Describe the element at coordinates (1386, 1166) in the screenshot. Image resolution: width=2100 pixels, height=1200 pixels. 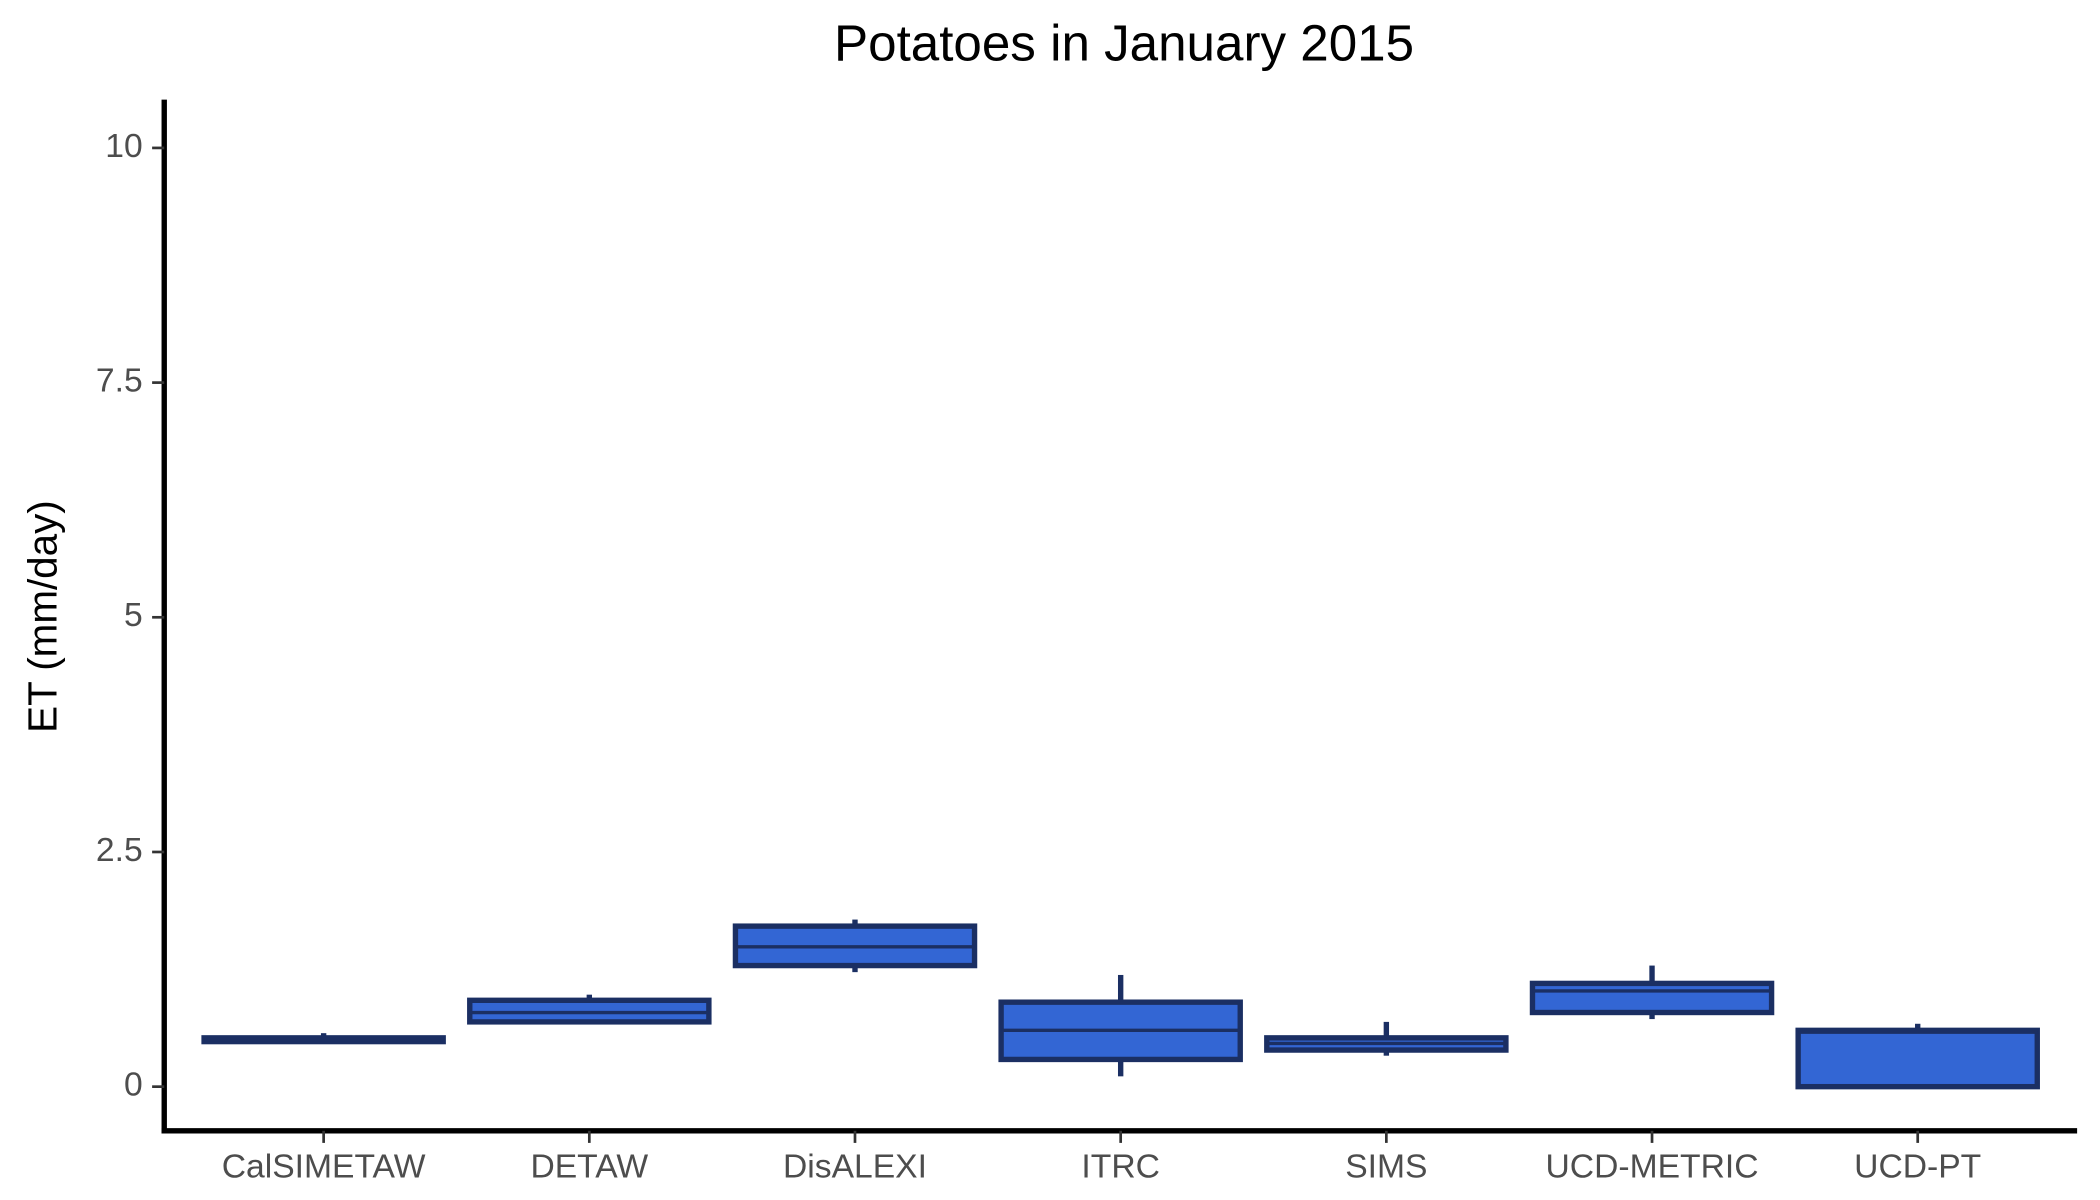
I see `x-tick-label: SIMS` at that location.